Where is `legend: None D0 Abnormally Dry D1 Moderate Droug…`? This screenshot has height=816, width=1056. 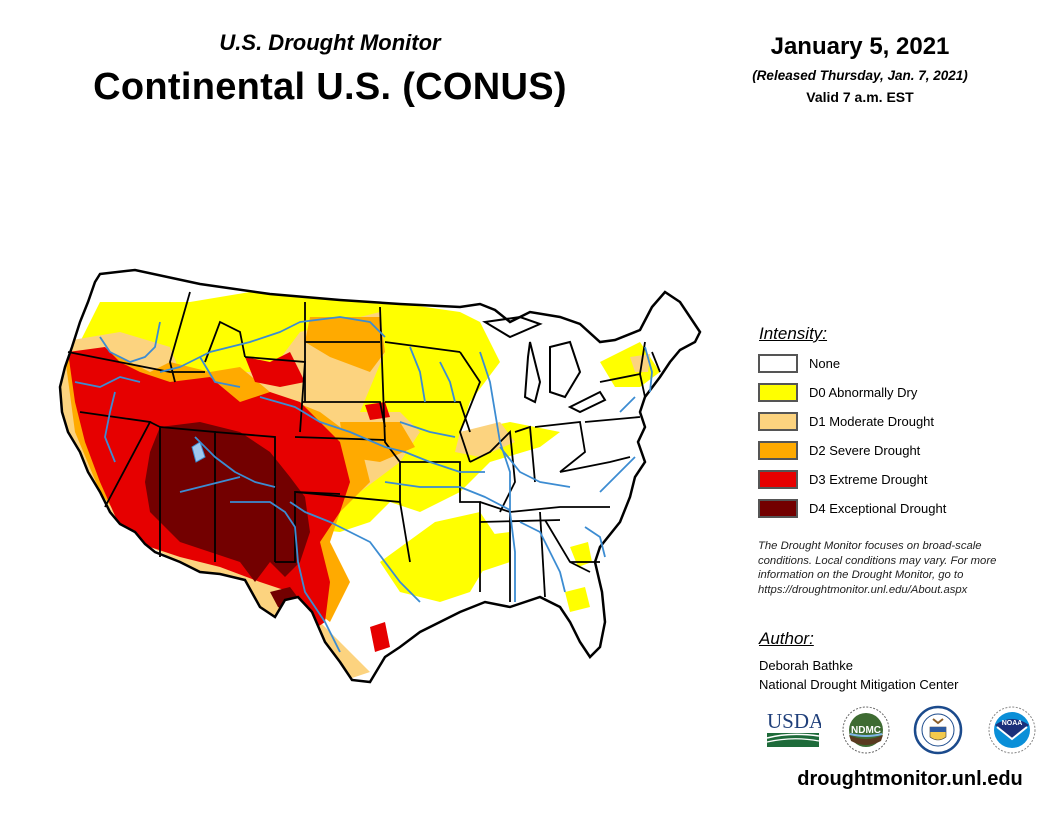
legend: None D0 Abnormally Dry D1 Moderate Droug… is located at coordinates (852, 441).